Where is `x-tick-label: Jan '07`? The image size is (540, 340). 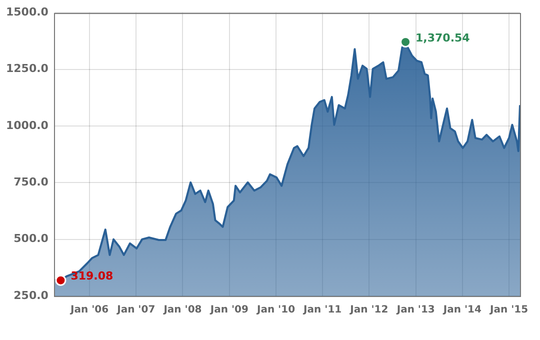
x-tick-label: Jan '07 is located at coordinates (136, 310).